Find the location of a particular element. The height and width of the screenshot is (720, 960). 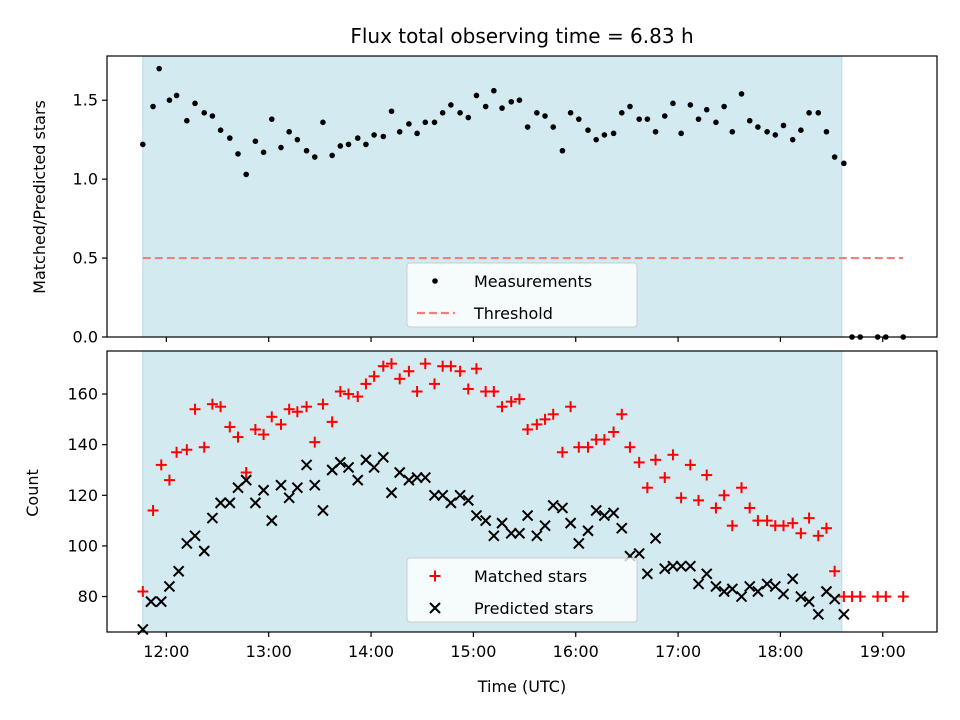

data-point-x-65-b is located at coordinates (698, 584).